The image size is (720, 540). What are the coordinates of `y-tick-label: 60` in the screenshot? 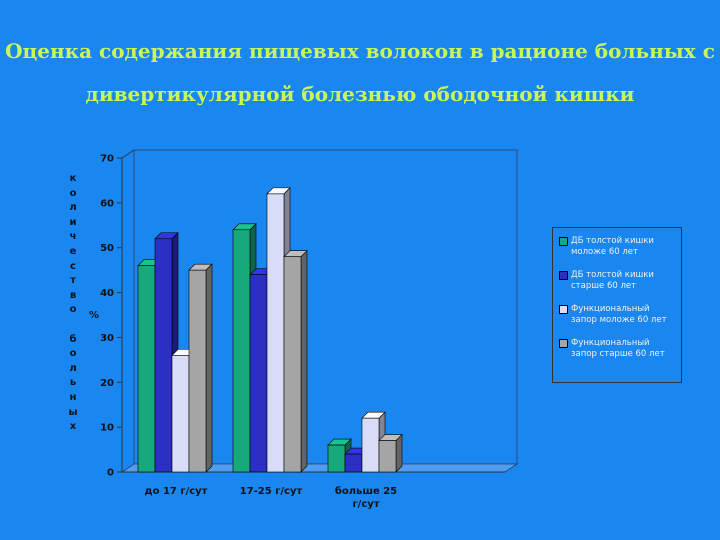 It's located at (107, 203).